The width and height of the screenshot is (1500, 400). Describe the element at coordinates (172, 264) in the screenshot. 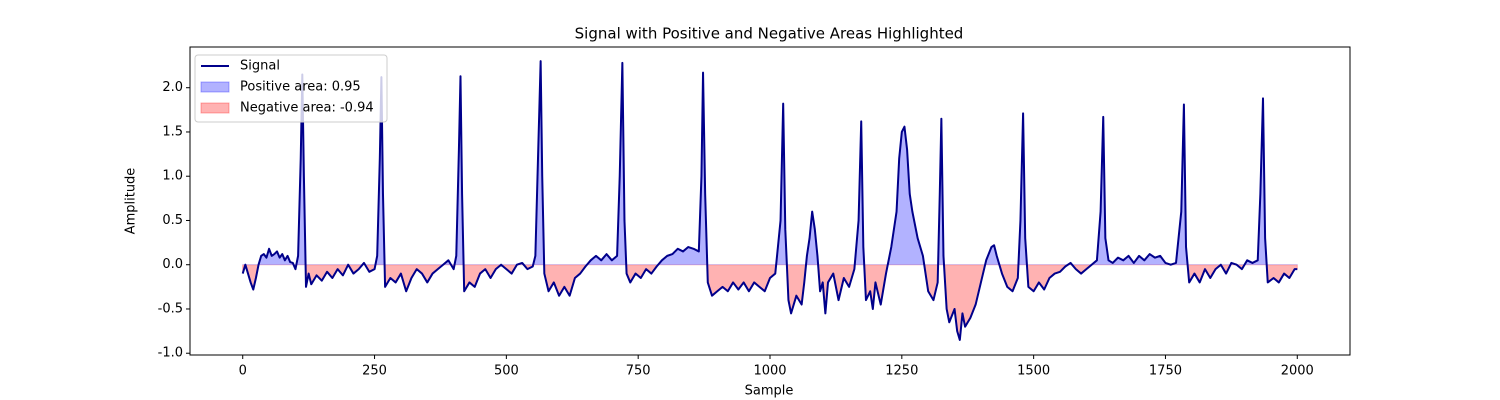

I see `y-tick-label: 0.0` at that location.